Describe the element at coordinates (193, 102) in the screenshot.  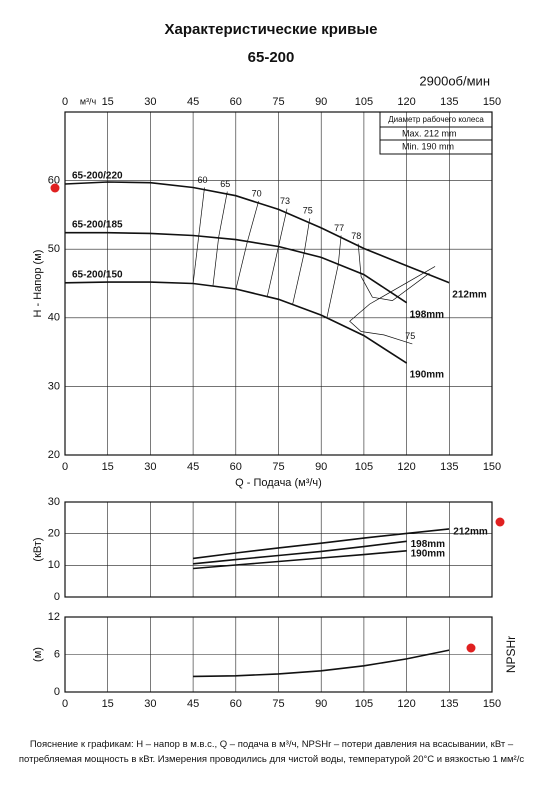
I see `x-tick-label-top: 45` at that location.